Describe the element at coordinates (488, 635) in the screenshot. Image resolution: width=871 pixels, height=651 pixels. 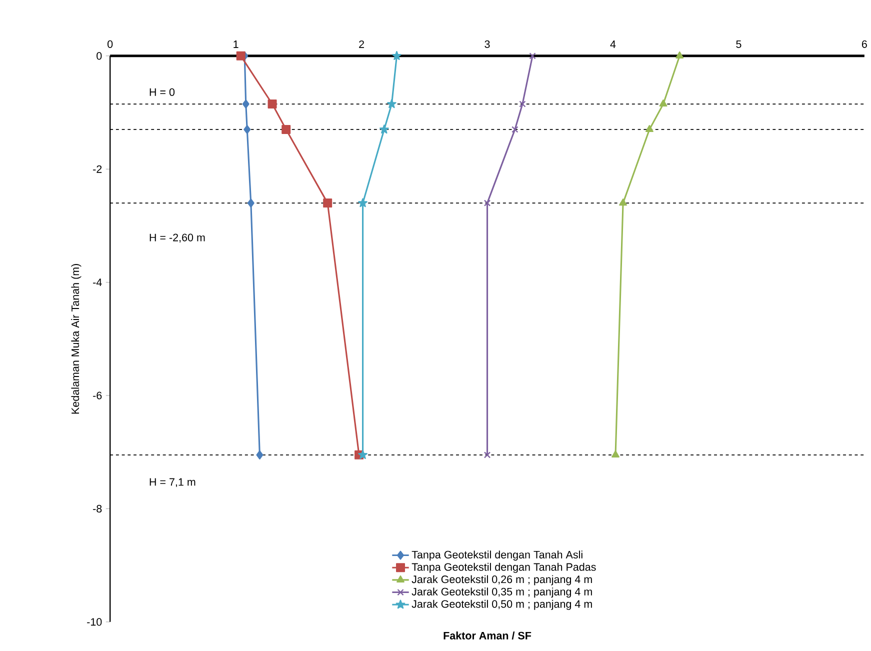
I see `x-axis-title: Faktor Aman / SF` at that location.